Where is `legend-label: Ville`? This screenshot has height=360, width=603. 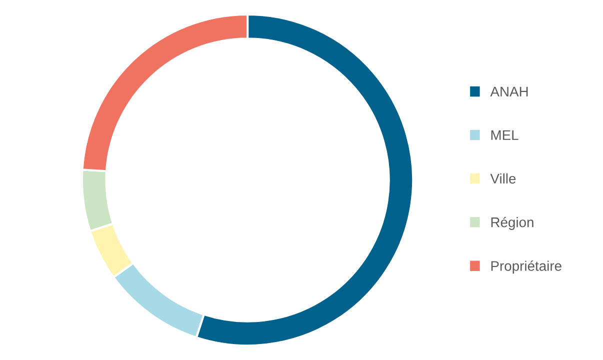 legend-label: Ville is located at coordinates (503, 178).